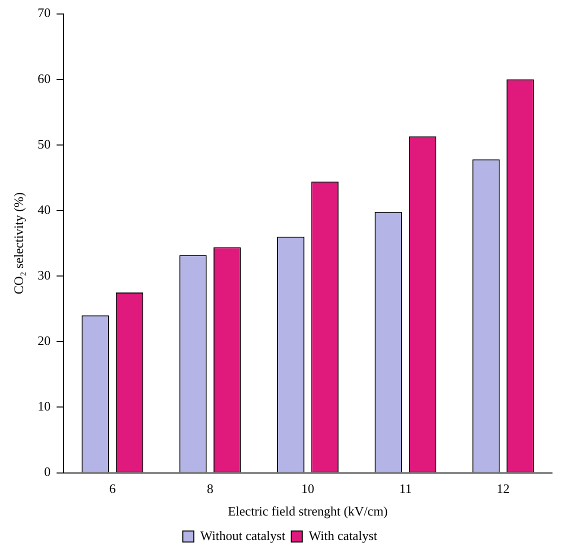 The width and height of the screenshot is (577, 557). What do you see at coordinates (47, 472) in the screenshot?
I see `y-tick-label: 0` at bounding box center [47, 472].